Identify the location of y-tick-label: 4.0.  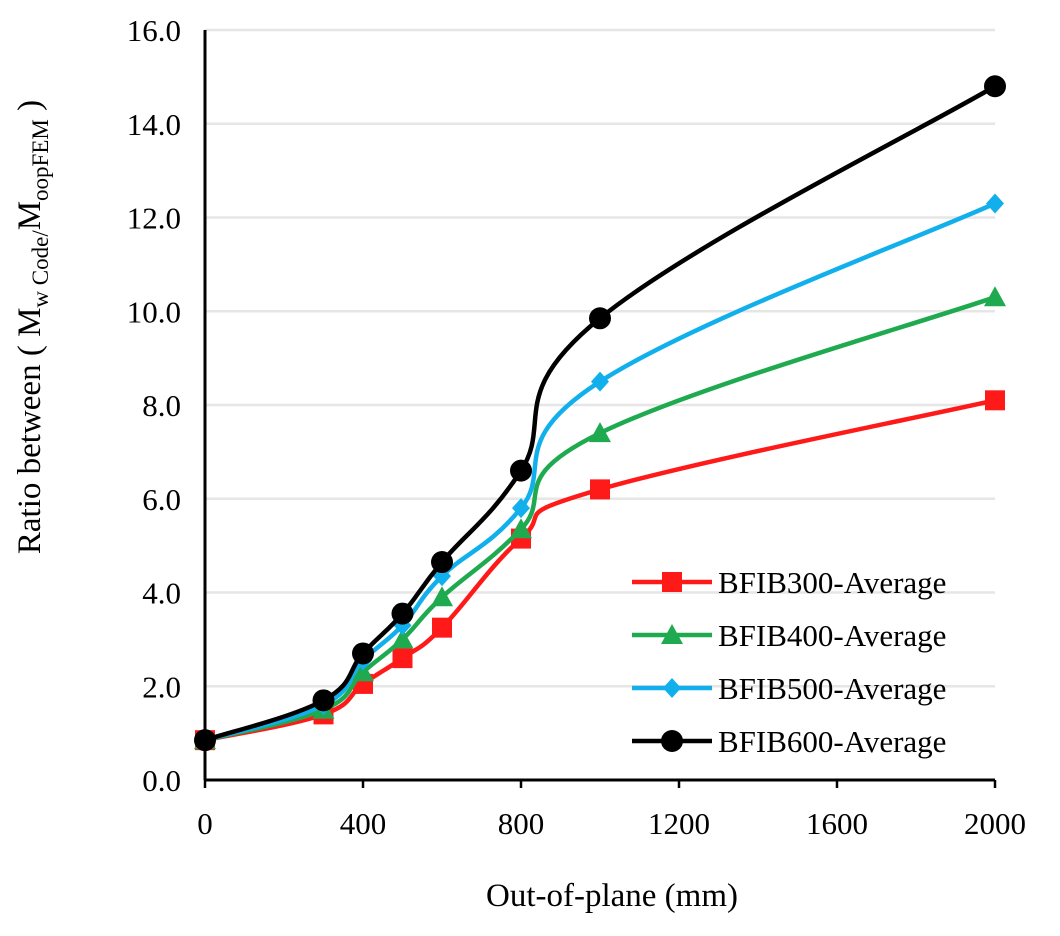
(161, 593).